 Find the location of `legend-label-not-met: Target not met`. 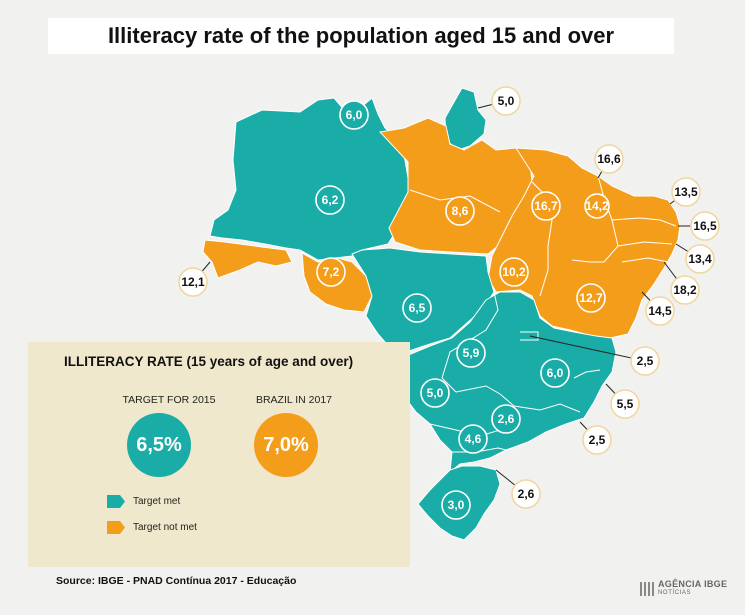

legend-label-not-met: Target not met is located at coordinates (165, 527).